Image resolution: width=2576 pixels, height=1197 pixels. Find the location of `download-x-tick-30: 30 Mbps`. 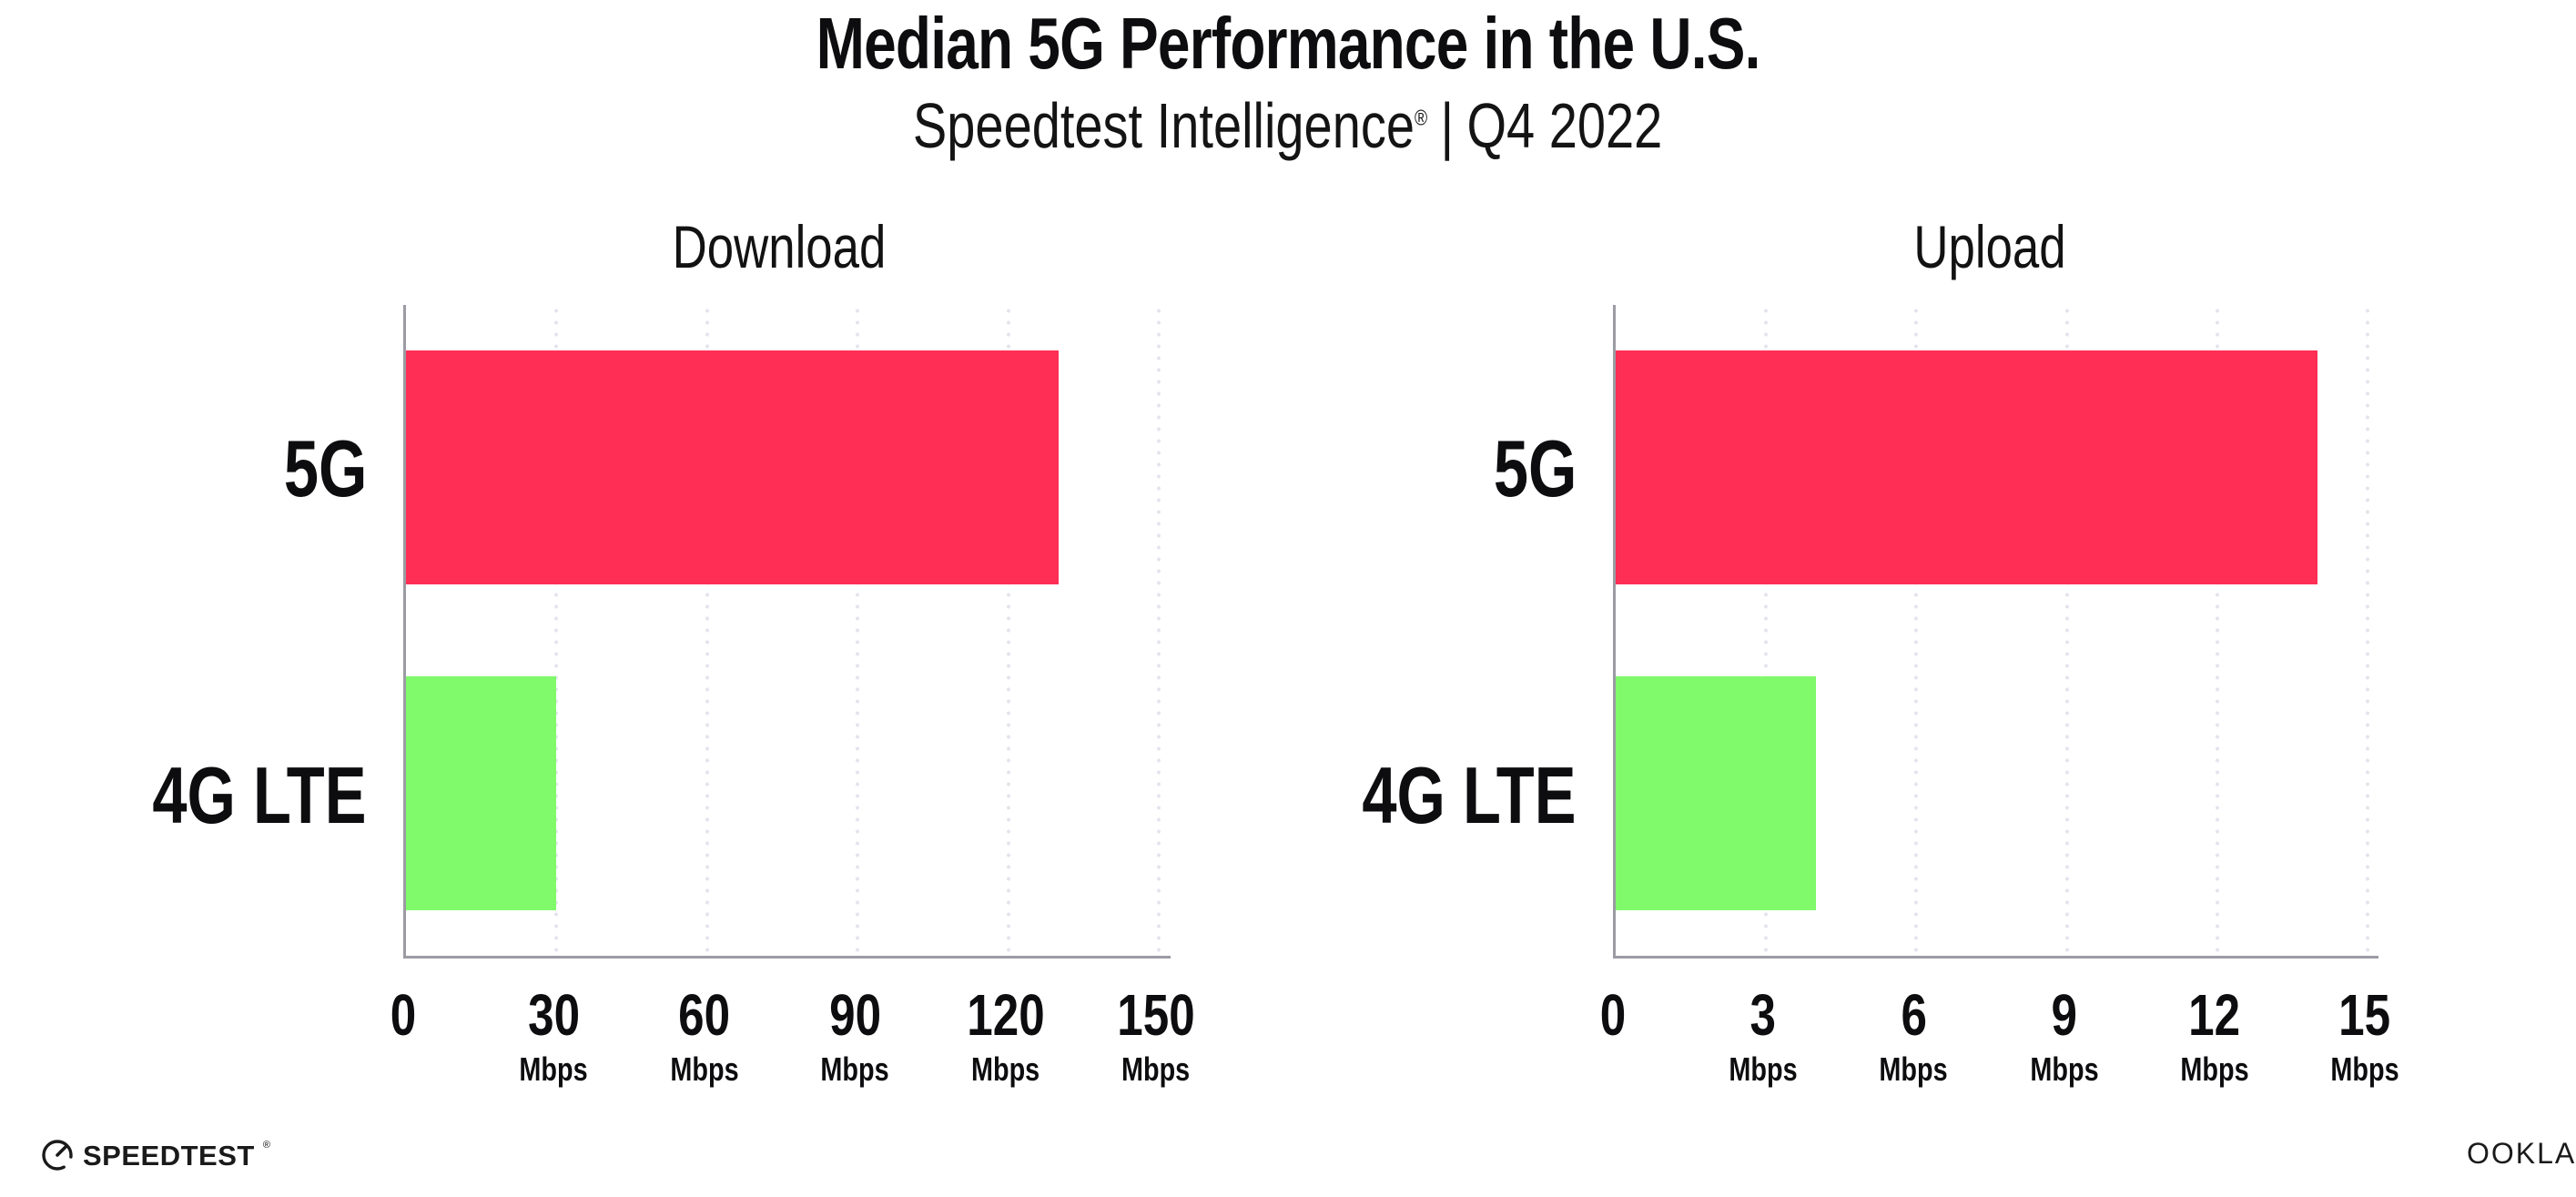

download-x-tick-30: 30 Mbps is located at coordinates (553, 1036).